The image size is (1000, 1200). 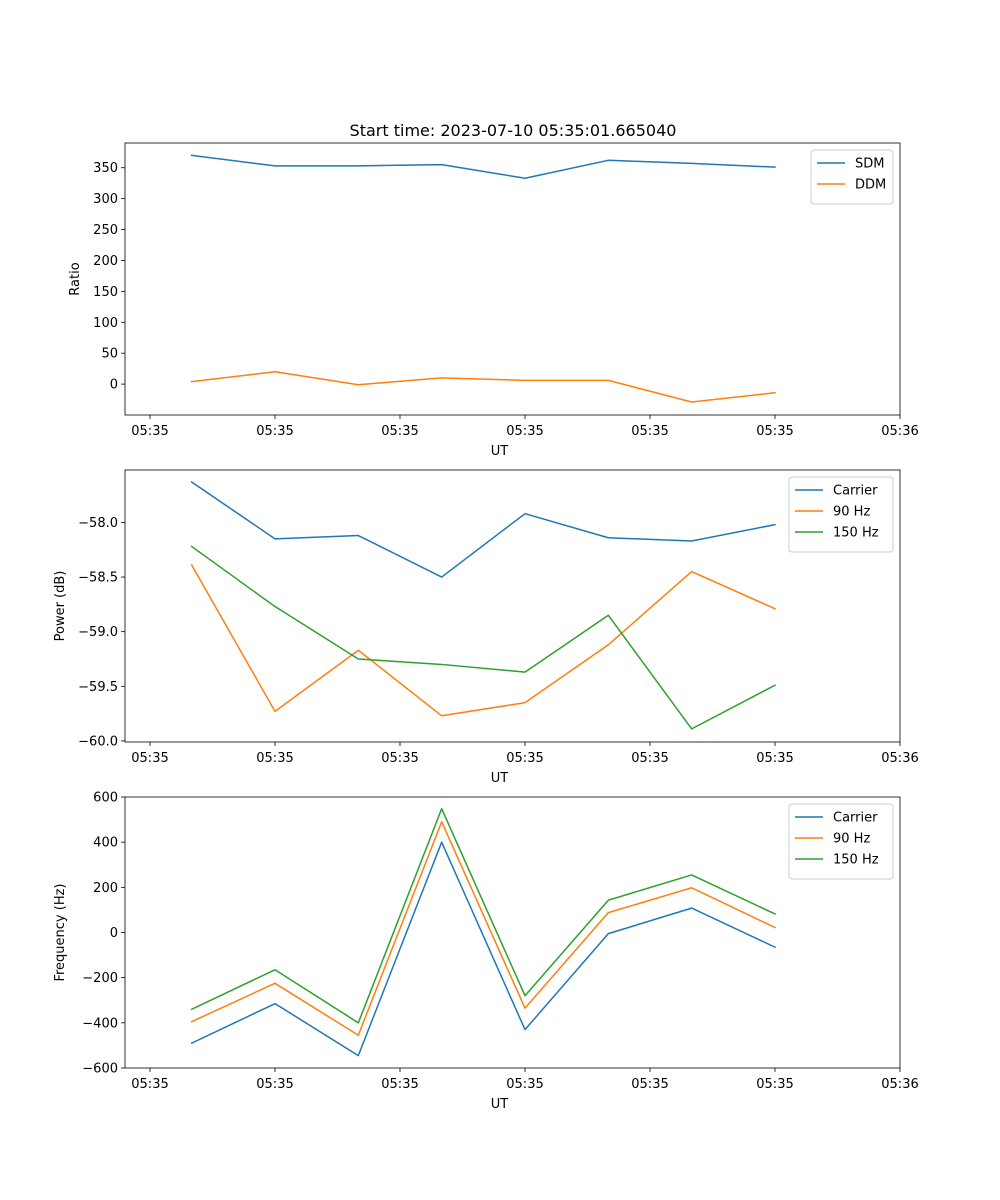 What do you see at coordinates (105, 292) in the screenshot?
I see `y-tick-label: 150` at bounding box center [105, 292].